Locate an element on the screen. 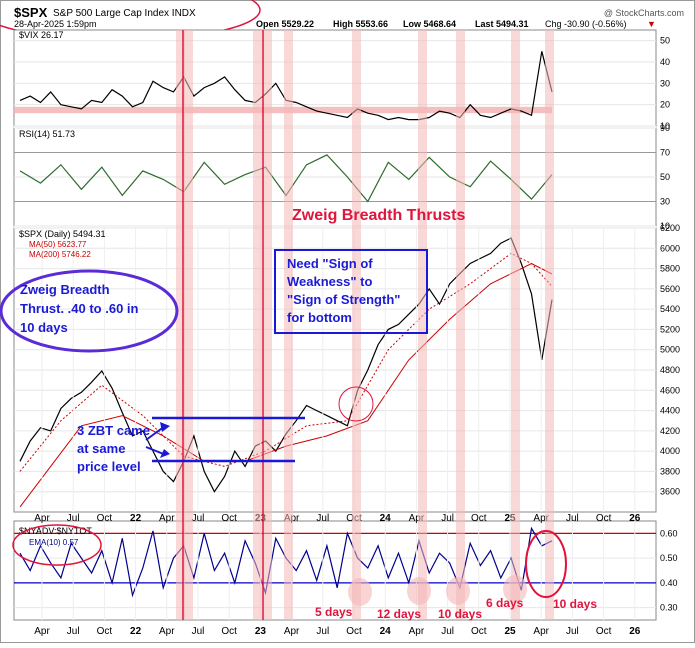 This screenshot has width=695, height=648. breadth-y-tick-label: 0.40 is located at coordinates (669, 583).